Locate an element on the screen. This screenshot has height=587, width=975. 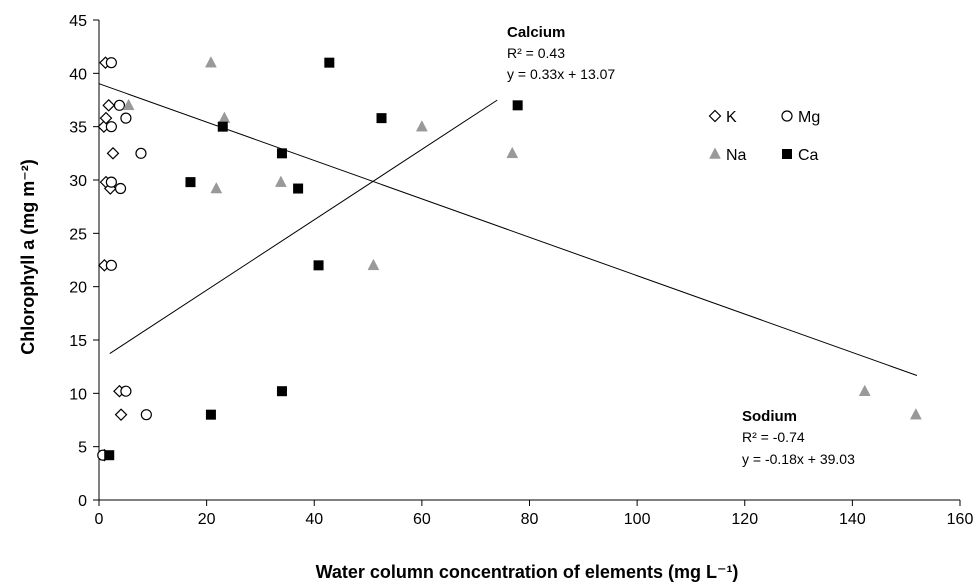
x-tick-label: 80 is located at coordinates (530, 519).